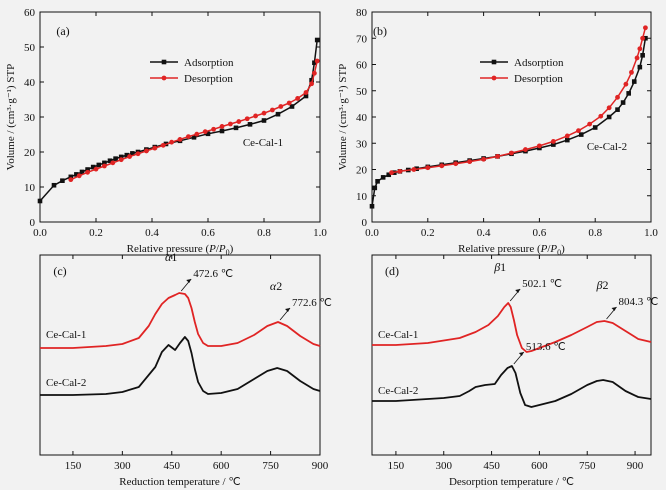 Image resolution: width=666 pixels, height=490 pixels. I want to click on y-tick-label: 10, so click(362, 197).